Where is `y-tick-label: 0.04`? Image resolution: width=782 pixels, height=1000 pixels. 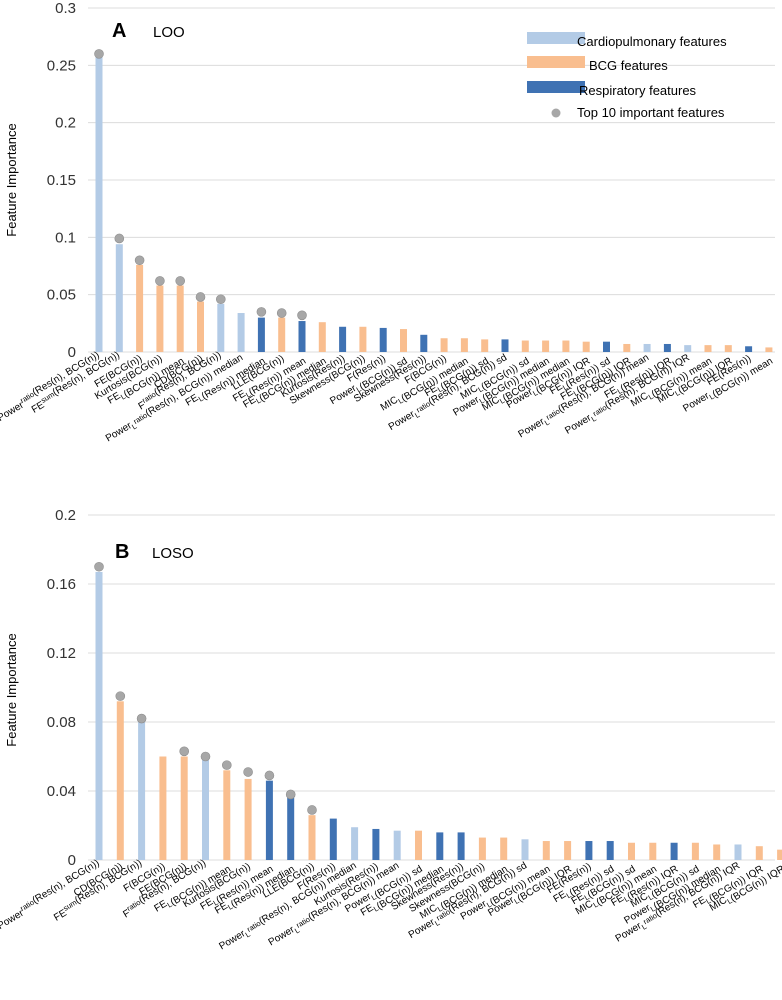
y-tick-label: 0.04 is located at coordinates (61, 791).